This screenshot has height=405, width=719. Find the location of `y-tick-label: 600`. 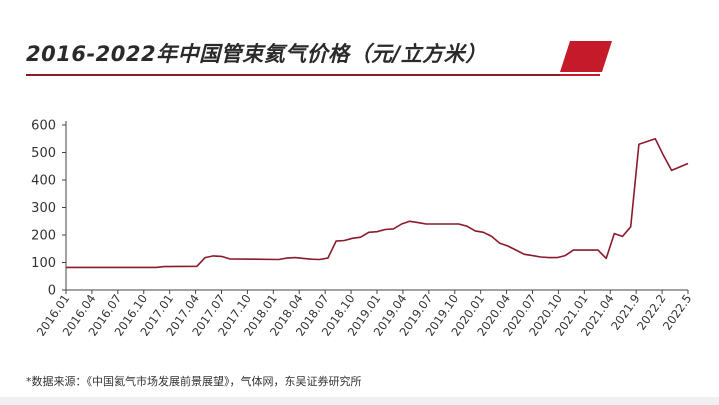

y-tick-label: 600 is located at coordinates (43, 126).